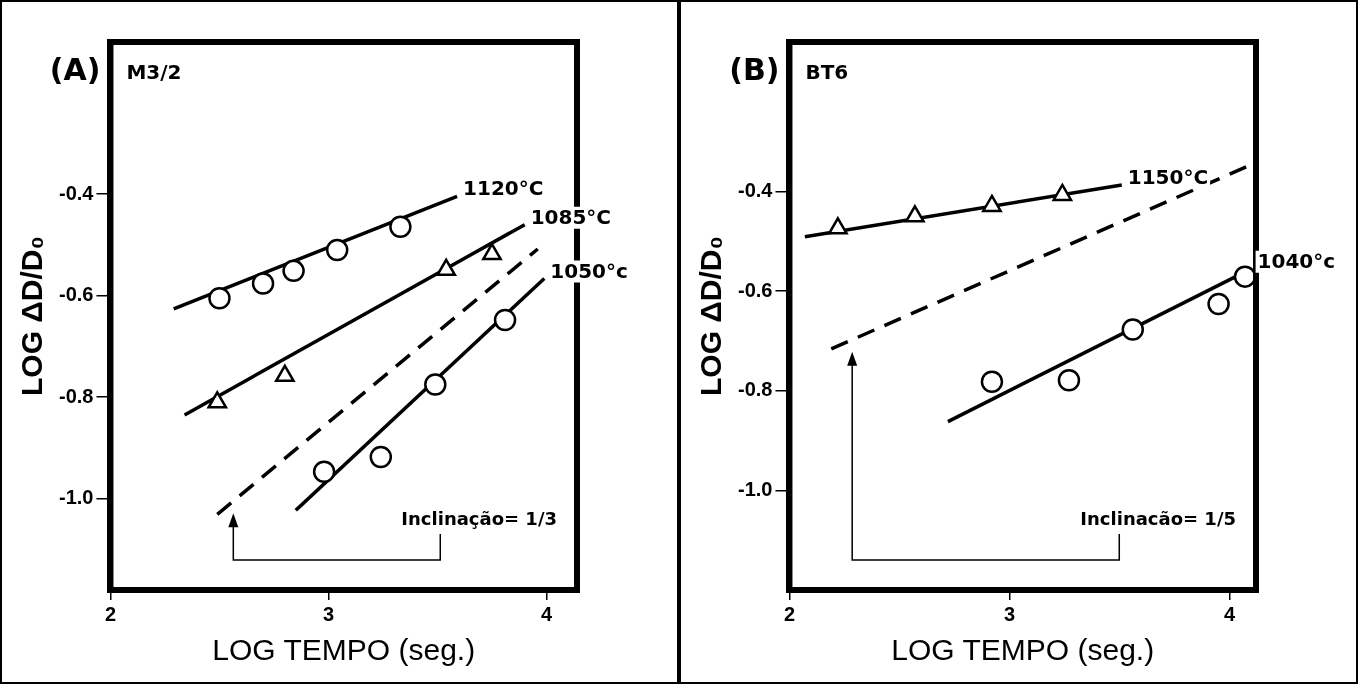  Describe the element at coordinates (75, 69) in the screenshot. I see `chart-title: (A)` at that location.